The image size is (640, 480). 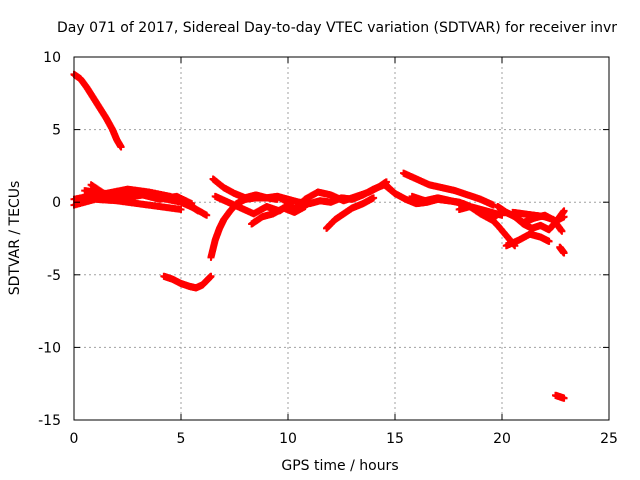 I want to click on y-tick-label: 10, so click(x=52, y=58).